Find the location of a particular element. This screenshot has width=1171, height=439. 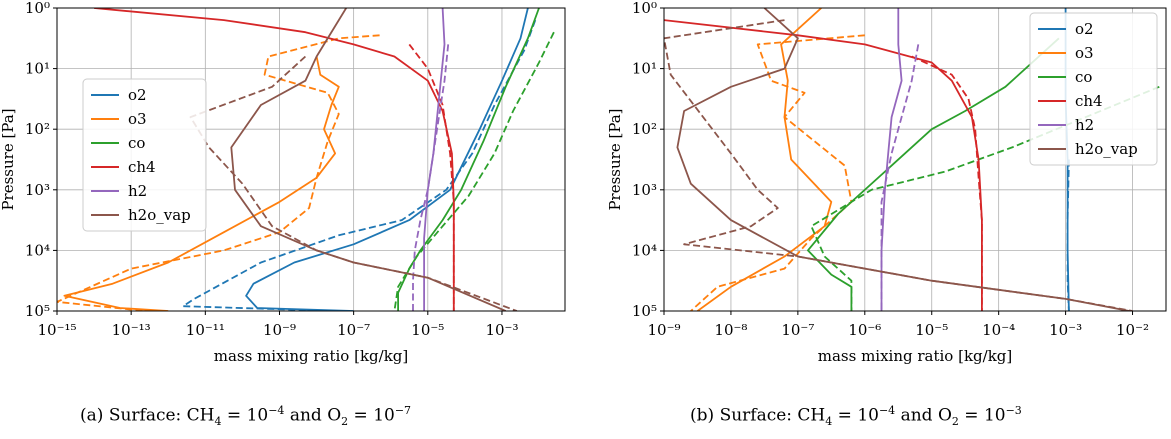

x-tick-label: 10⁻⁴ is located at coordinates (998, 330).